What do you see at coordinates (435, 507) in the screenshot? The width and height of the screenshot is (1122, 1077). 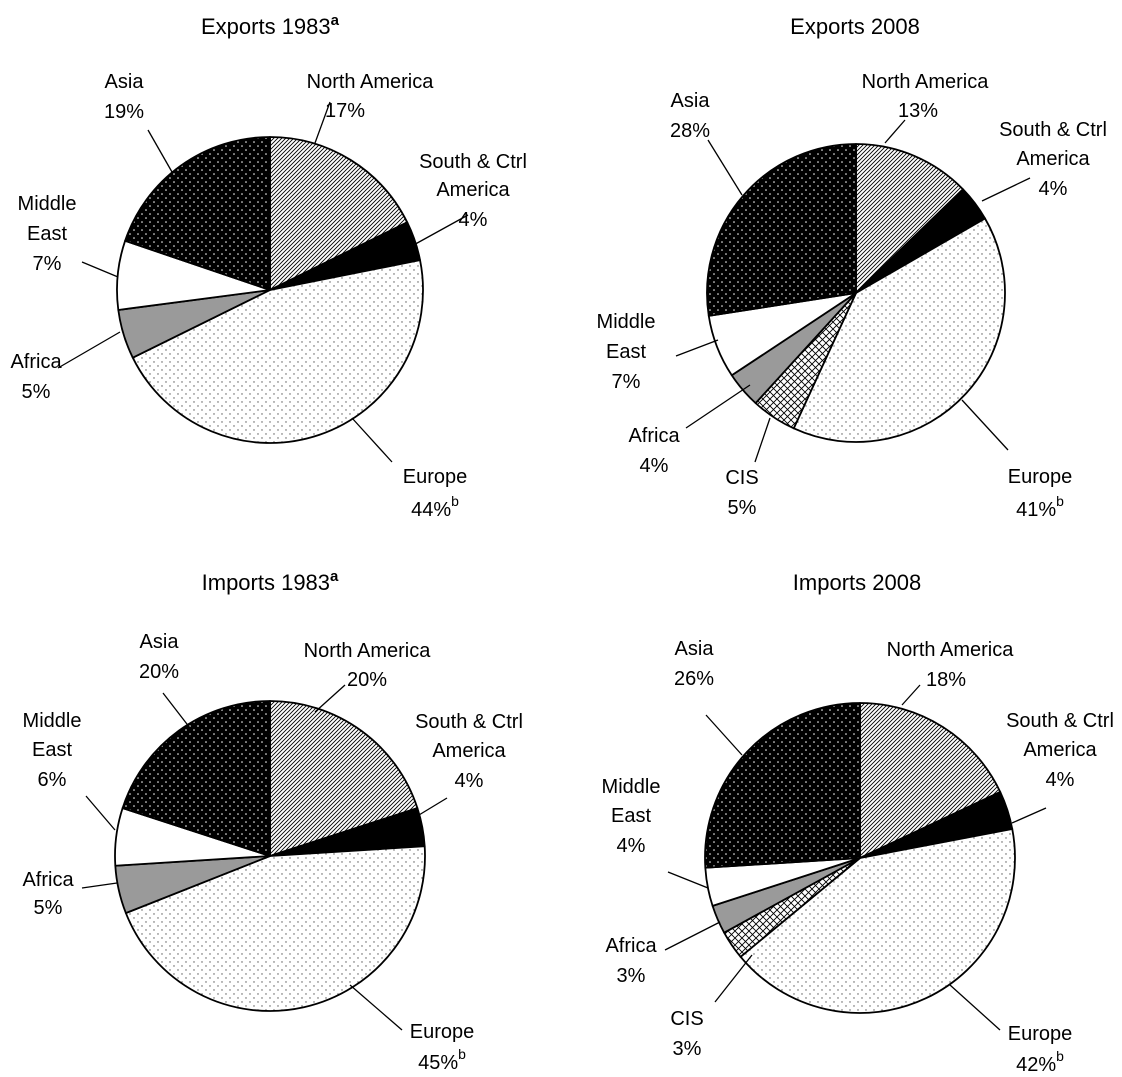 I see `svg-text: 44%b` at bounding box center [435, 507].